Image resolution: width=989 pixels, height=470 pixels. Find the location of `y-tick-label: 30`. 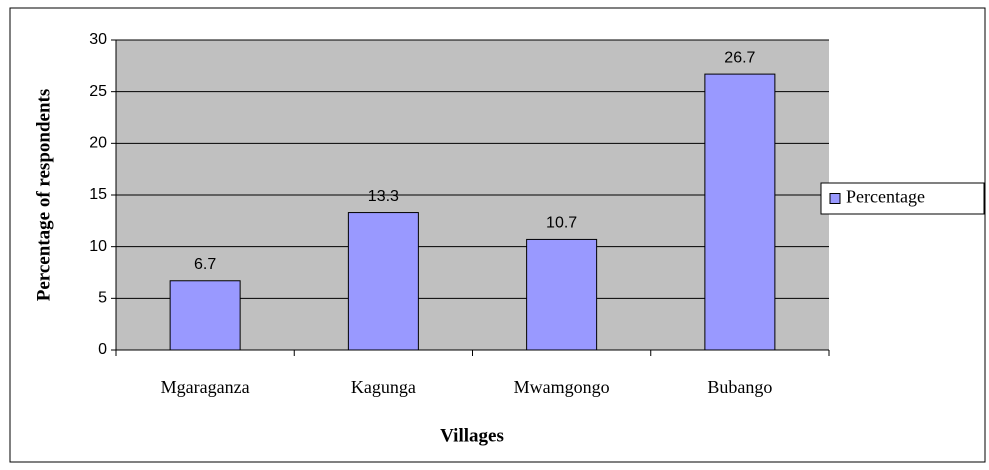

y-tick-label: 30 is located at coordinates (98, 39).